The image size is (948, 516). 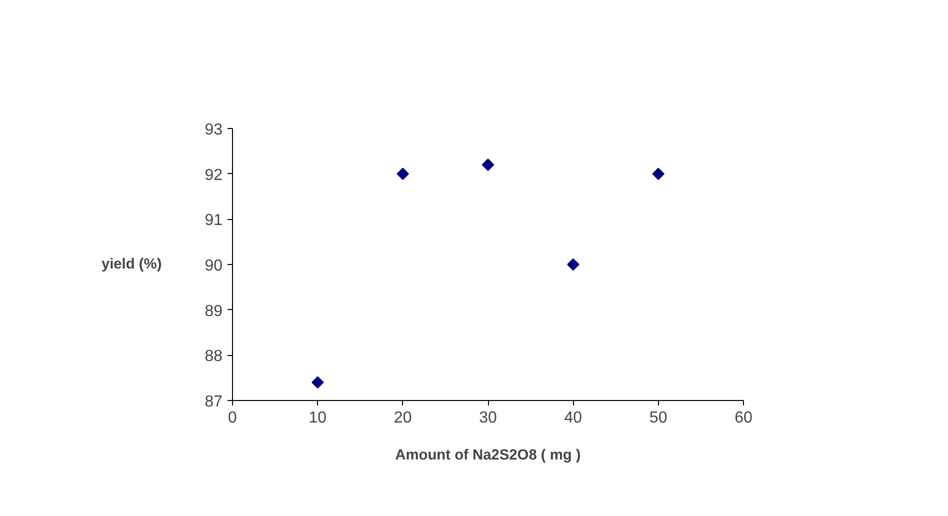 What do you see at coordinates (317, 418) in the screenshot?
I see `x-tick-label: 10` at bounding box center [317, 418].